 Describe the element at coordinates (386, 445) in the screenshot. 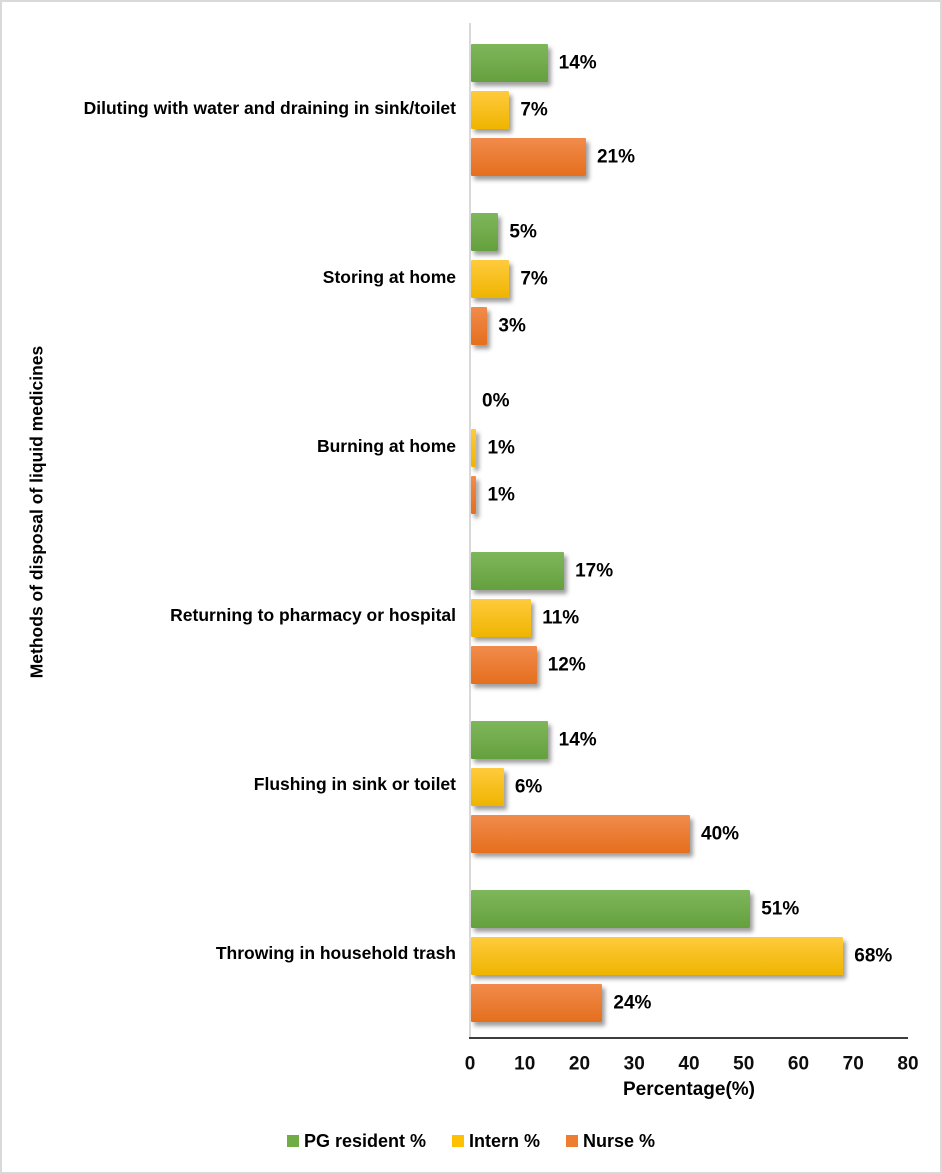

I see `category-label: Burning at home` at that location.